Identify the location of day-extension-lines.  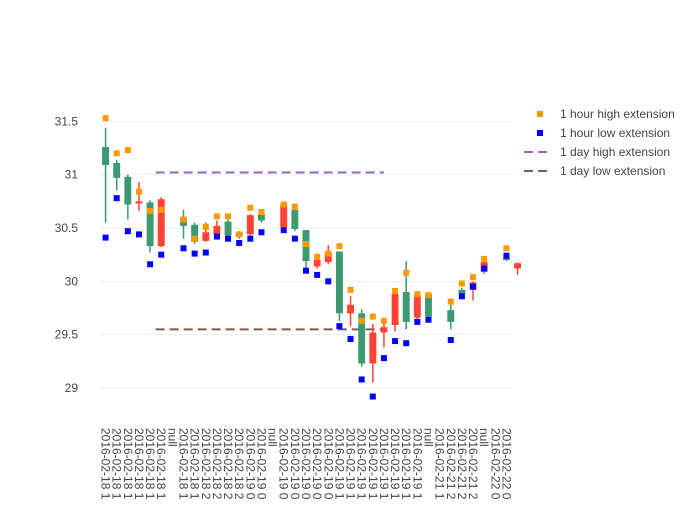
(269, 251).